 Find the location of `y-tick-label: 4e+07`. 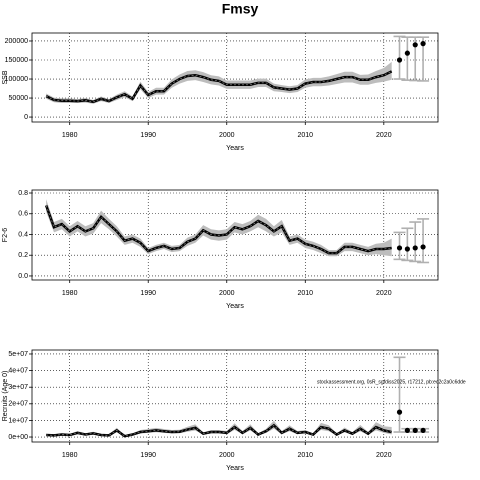

y-tick-label: 4e+07 is located at coordinates (18, 370).